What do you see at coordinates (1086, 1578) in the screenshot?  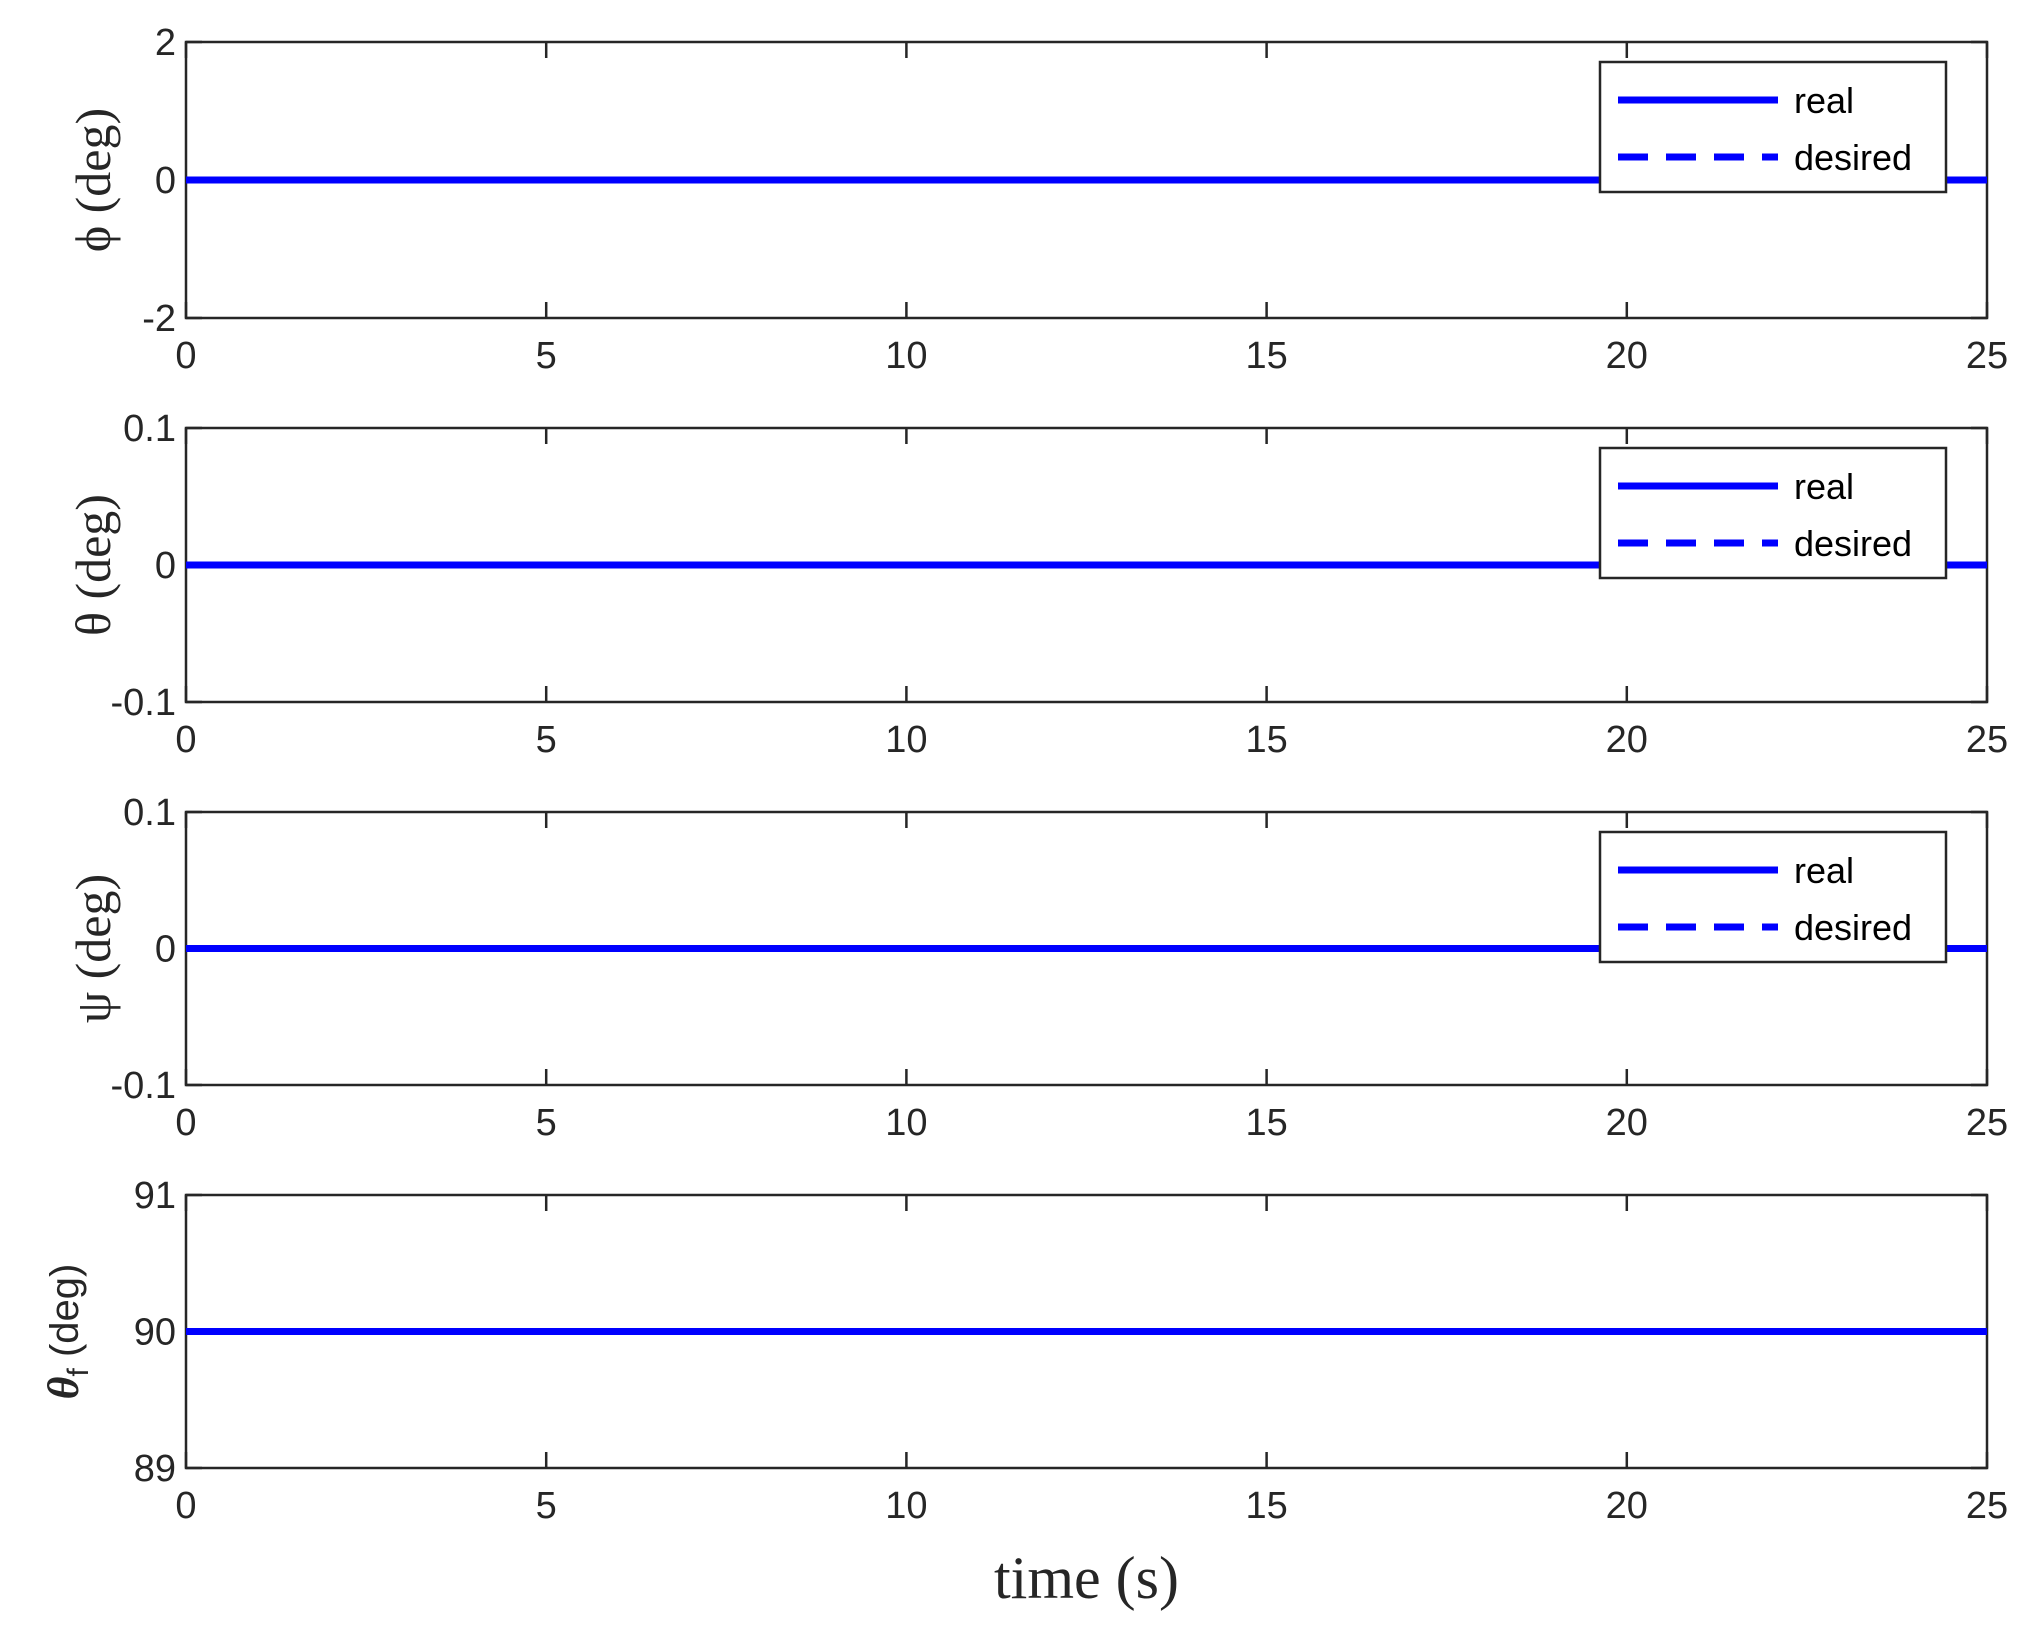 I see `x-axis-label: time (s)` at bounding box center [1086, 1578].